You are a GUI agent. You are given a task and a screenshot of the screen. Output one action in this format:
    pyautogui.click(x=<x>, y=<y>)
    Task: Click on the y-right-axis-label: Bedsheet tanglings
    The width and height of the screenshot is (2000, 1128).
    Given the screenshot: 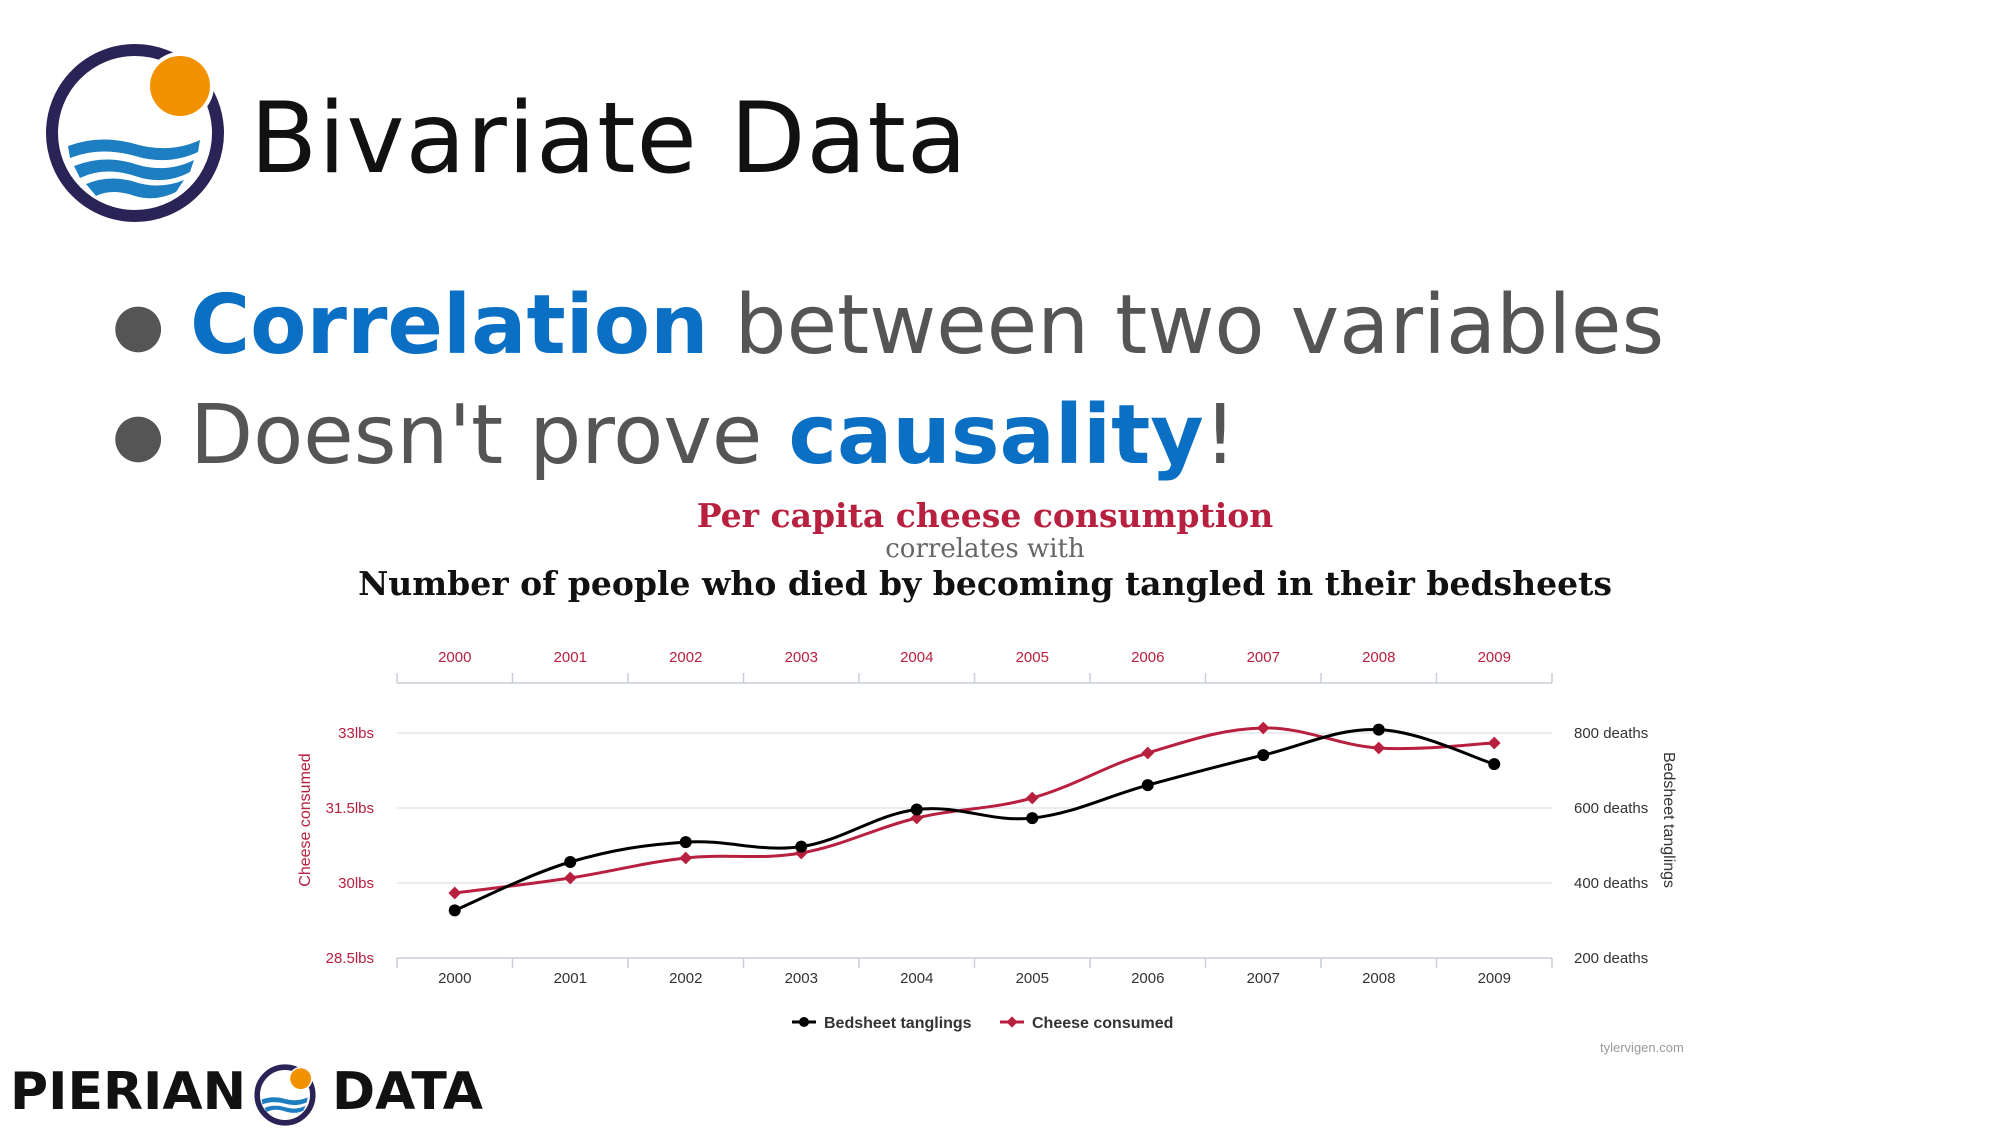 What is the action you would take?
    pyautogui.click(x=1668, y=820)
    